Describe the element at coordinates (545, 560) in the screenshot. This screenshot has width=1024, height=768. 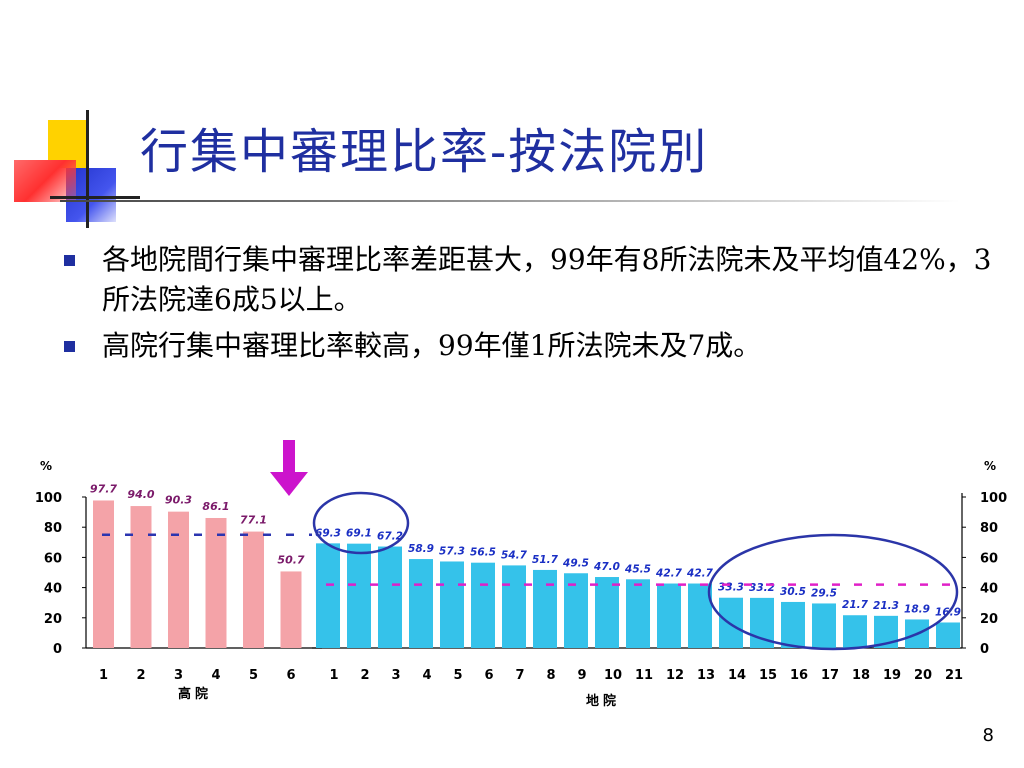
I see `district-court-value-label: 51.7` at that location.